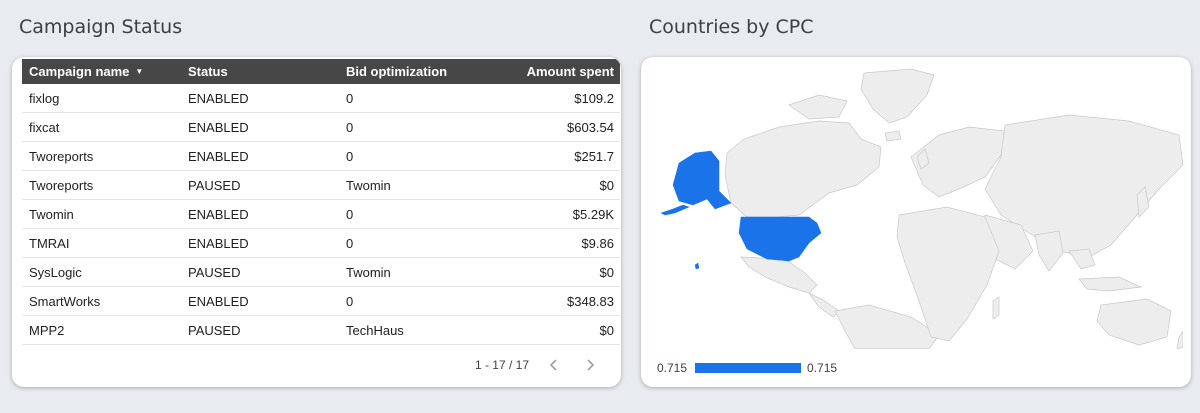 The image size is (1200, 413). Describe the element at coordinates (1179, 339) in the screenshot. I see `new-zealand-shape` at that location.